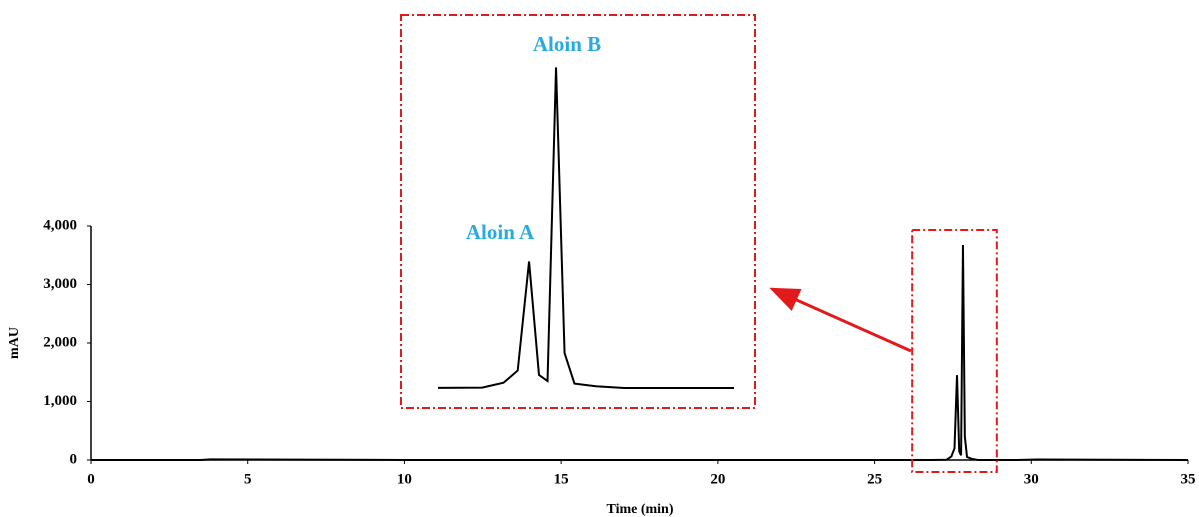 The image size is (1199, 517). Describe the element at coordinates (404, 479) in the screenshot. I see `x-tick-label: 10` at that location.